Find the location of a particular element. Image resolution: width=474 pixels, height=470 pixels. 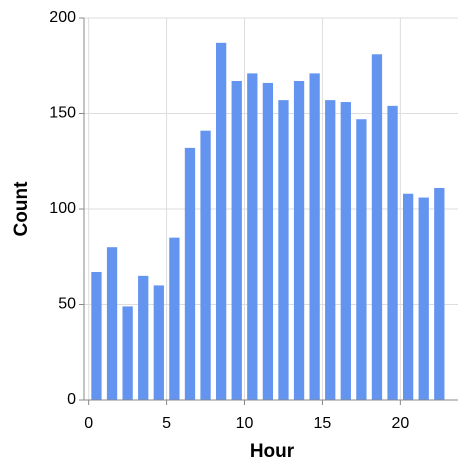

x-axis-title: Hour is located at coordinates (272, 451).